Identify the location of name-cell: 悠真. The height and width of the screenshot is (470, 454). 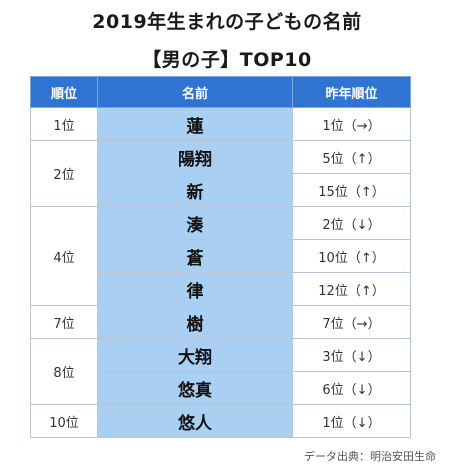
(195, 388).